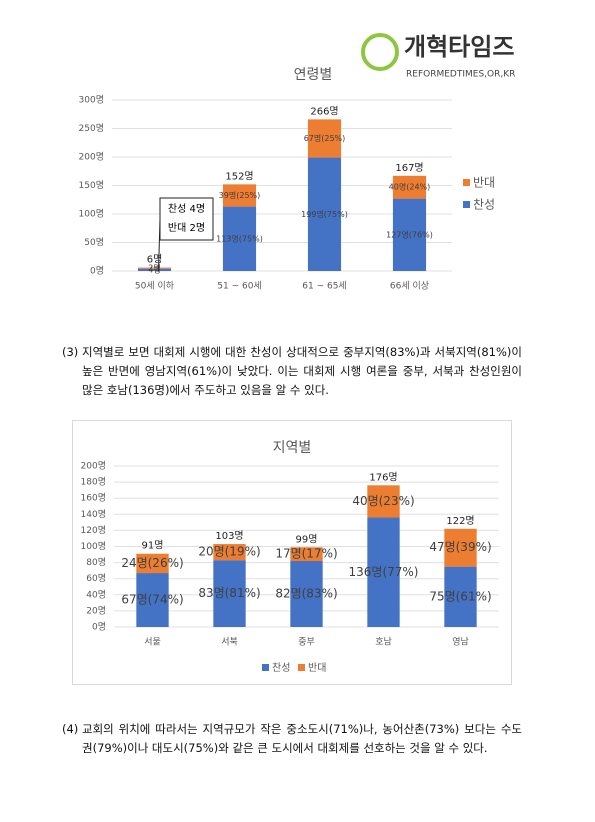 The image size is (595, 822). I want to click on value-label: 199명(75%), so click(324, 214).